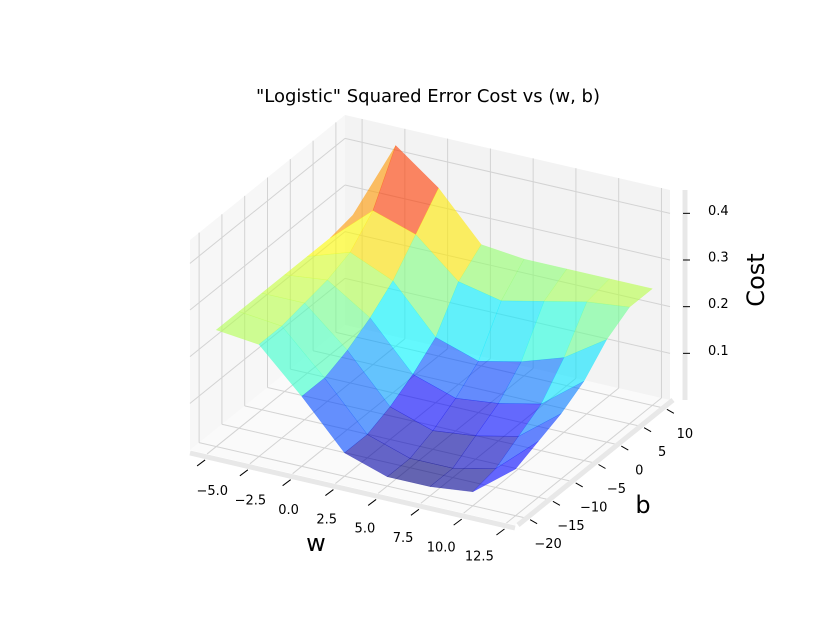 This screenshot has width=834, height=626. Describe the element at coordinates (593, 507) in the screenshot. I see `y-tick-label: −10` at that location.